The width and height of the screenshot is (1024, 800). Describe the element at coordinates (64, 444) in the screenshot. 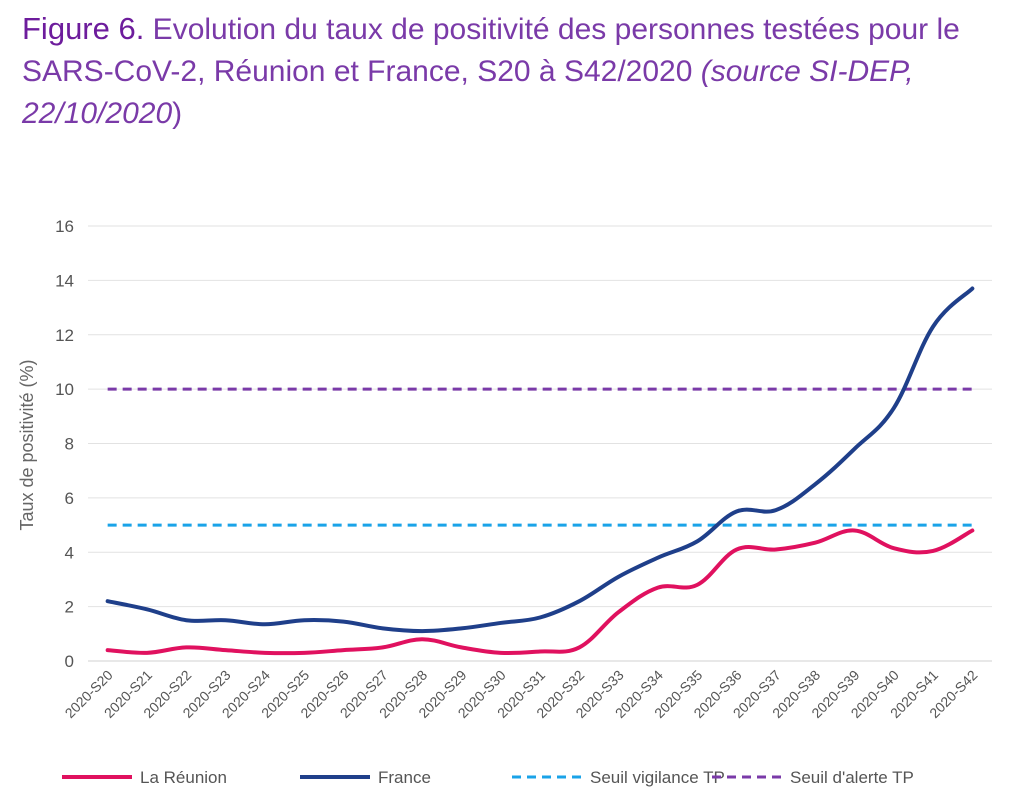

I see `y-axis-ticks: 0 2 4 6 8 10 12 14 16` at that location.